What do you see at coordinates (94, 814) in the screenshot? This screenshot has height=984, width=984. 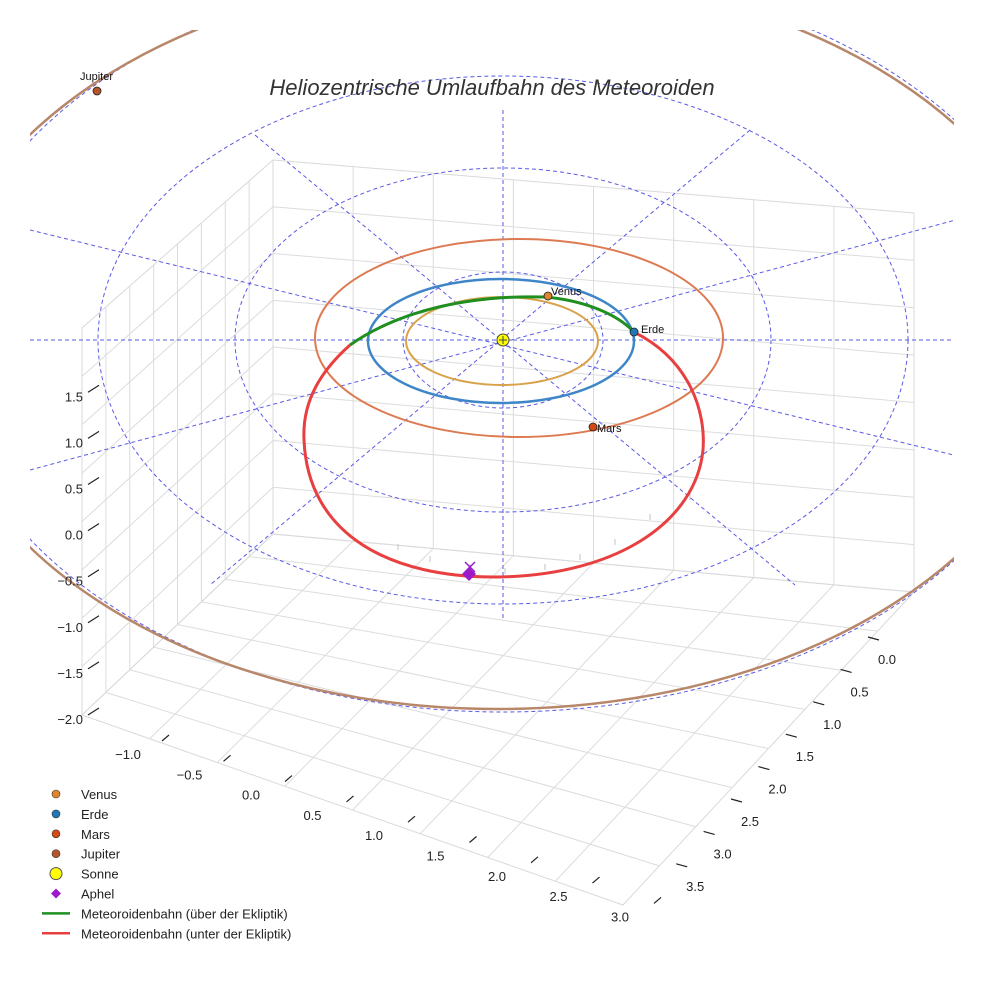 I see `legend-label: Erde` at bounding box center [94, 814].